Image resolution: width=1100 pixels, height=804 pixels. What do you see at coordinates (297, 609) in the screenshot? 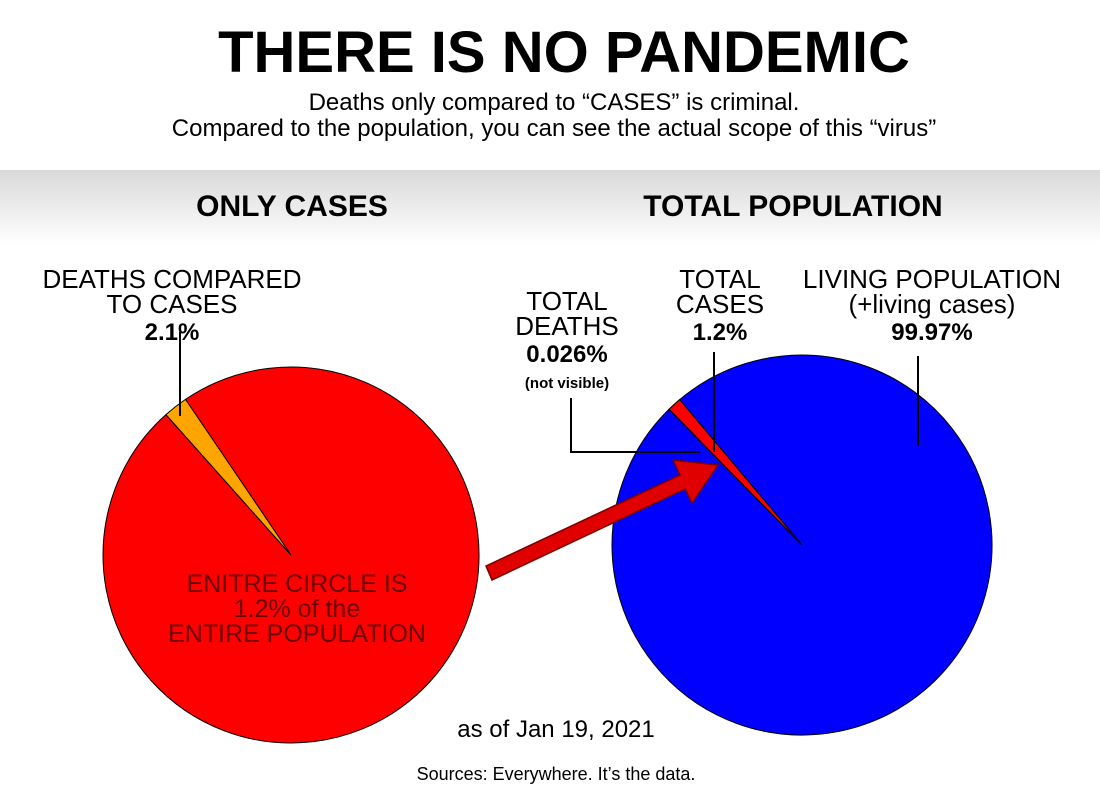
I see `annotation: 1.2% of the` at bounding box center [297, 609].